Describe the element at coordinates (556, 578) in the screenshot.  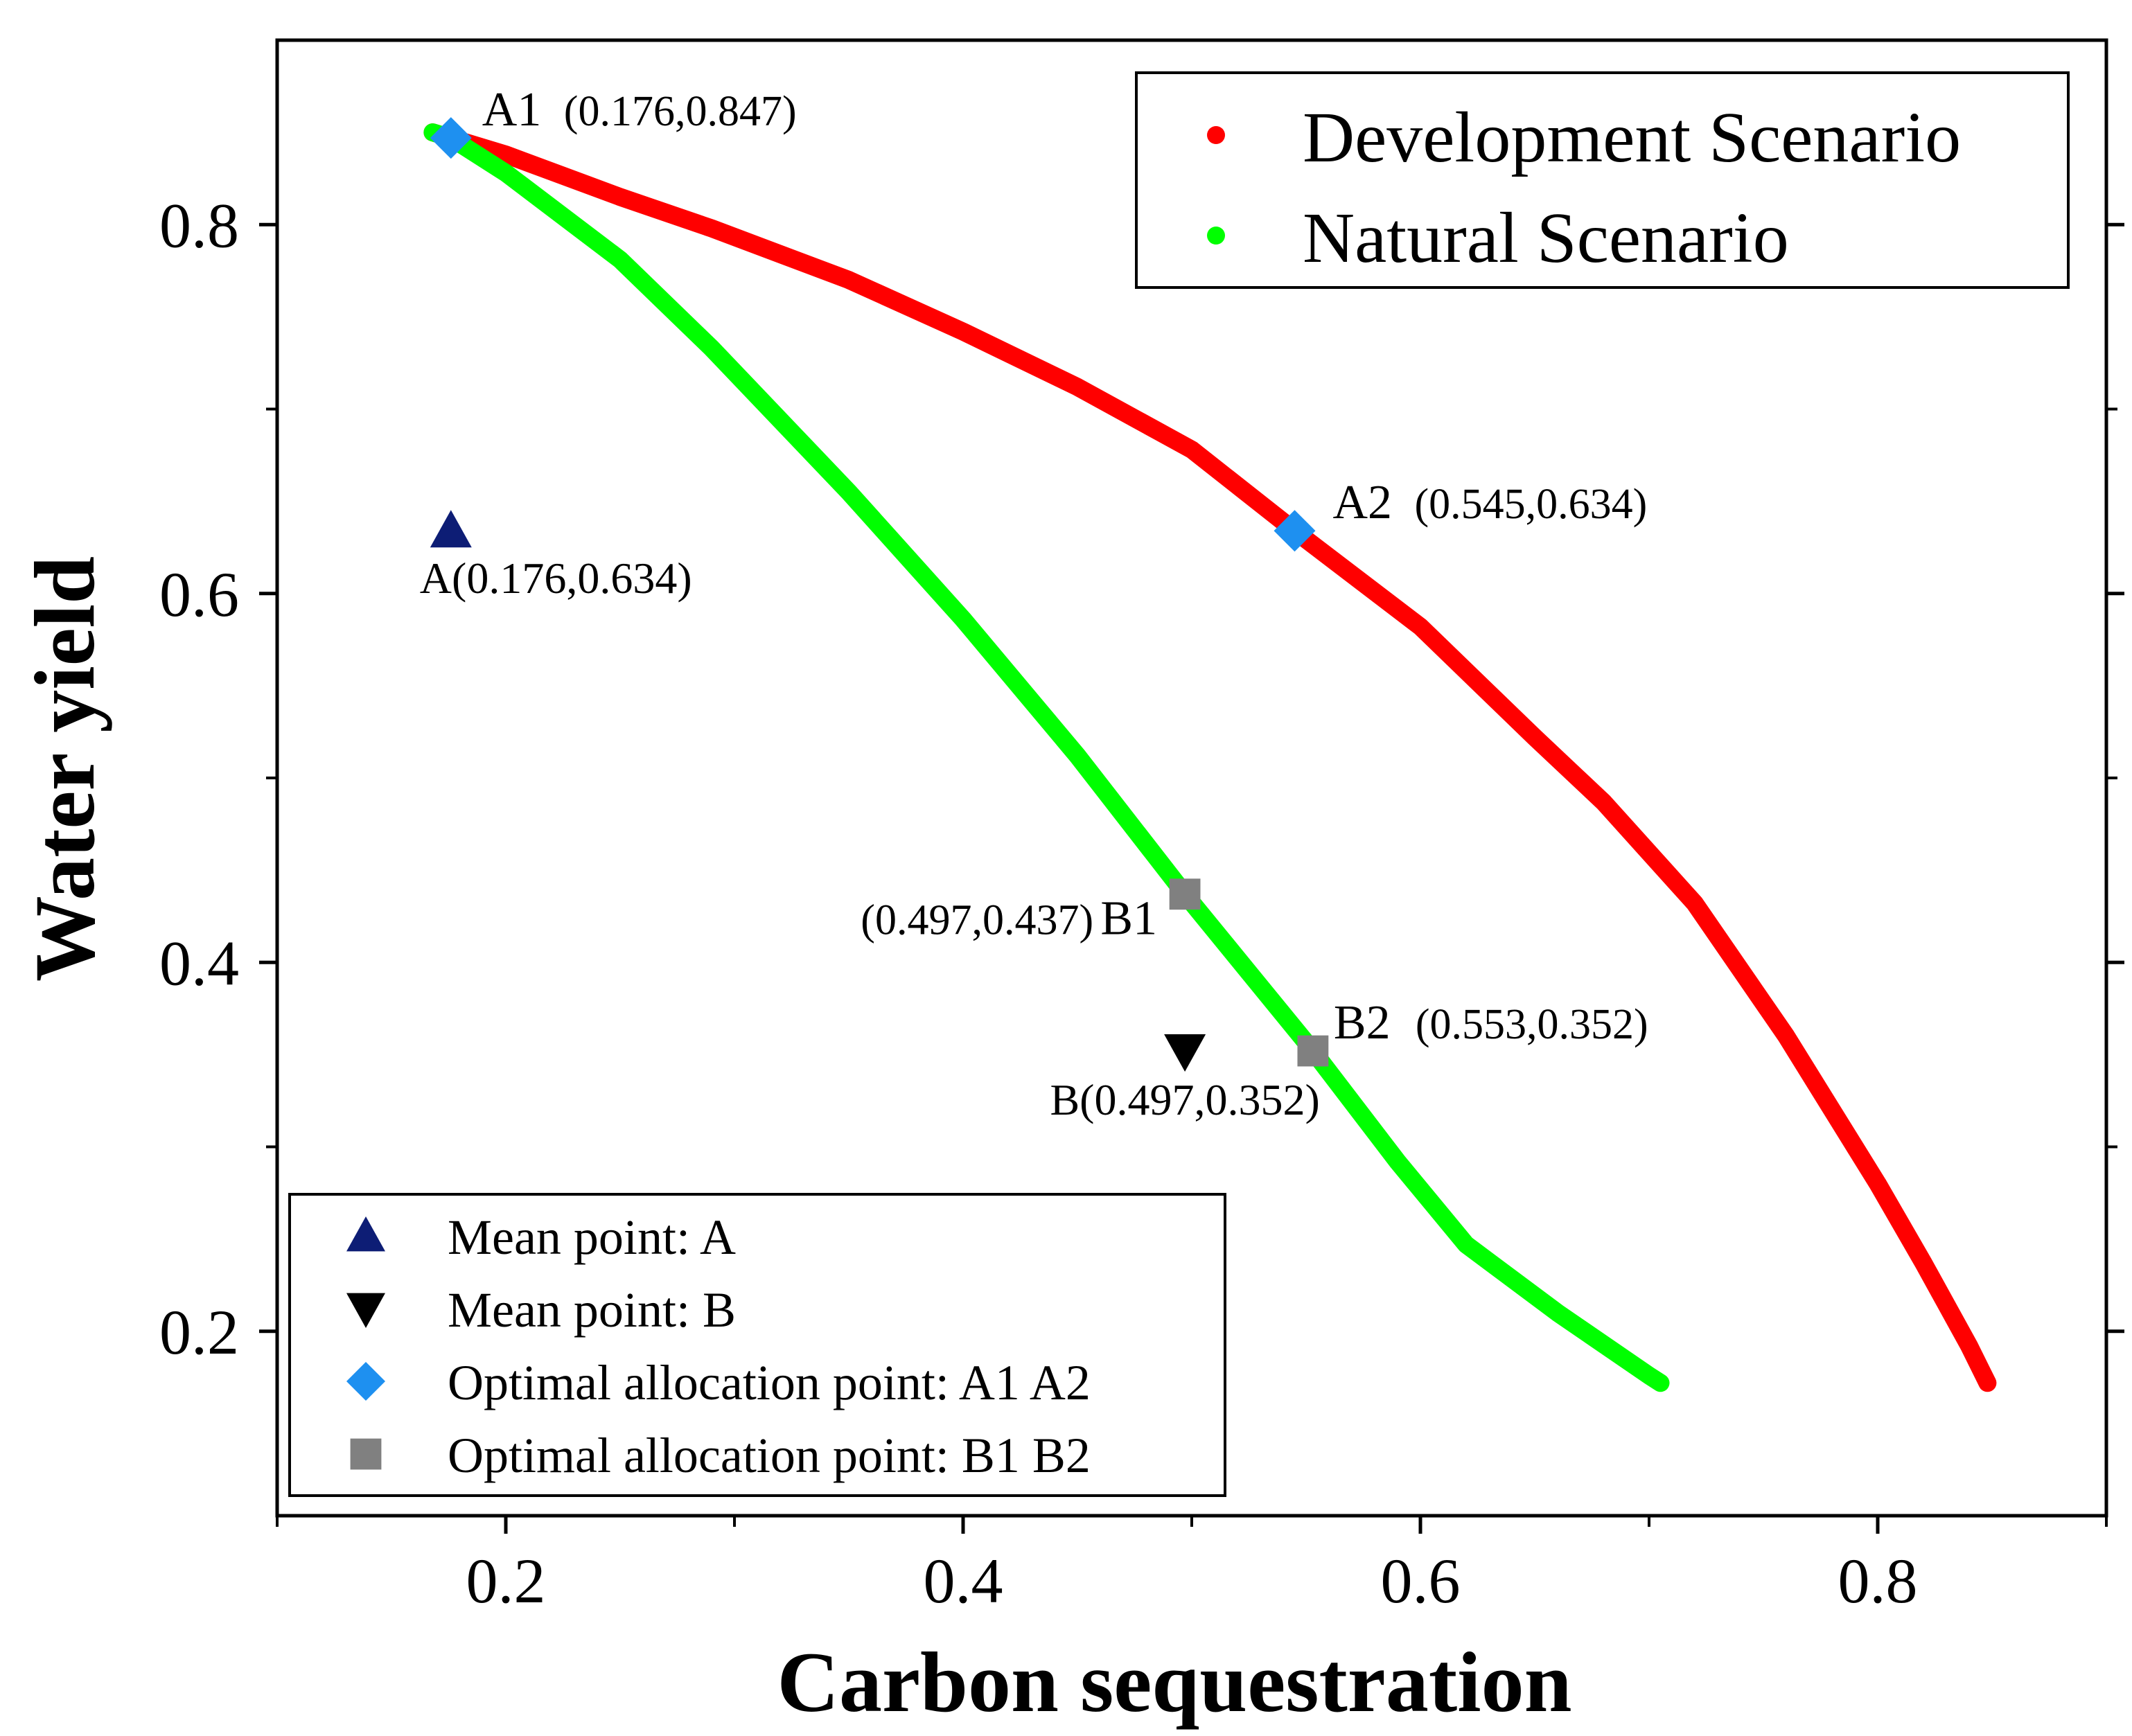
I see `annotation-mean-a: A(0.176,0.634)` at that location.